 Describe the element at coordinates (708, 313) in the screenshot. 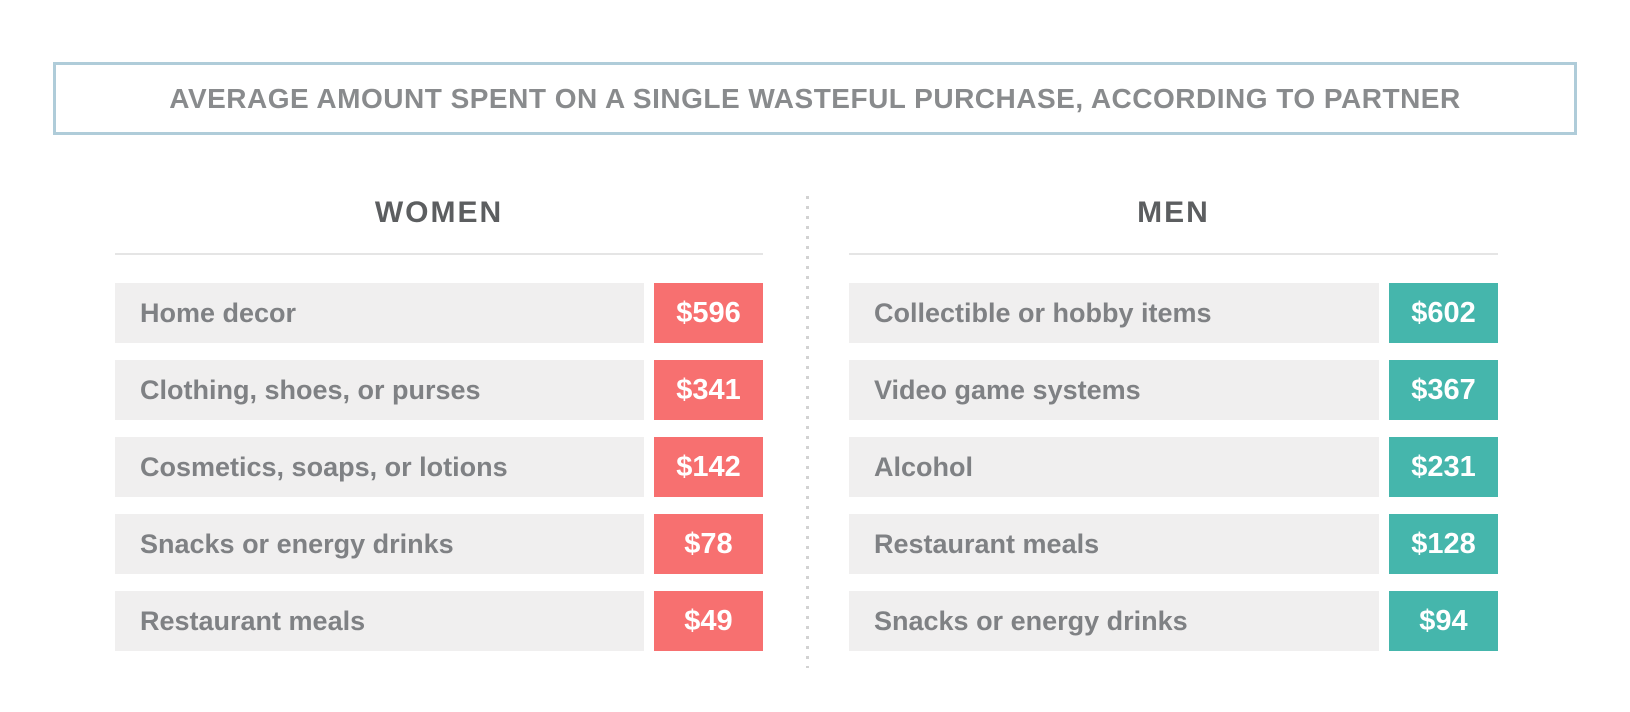

I see `value-badge: $596` at that location.